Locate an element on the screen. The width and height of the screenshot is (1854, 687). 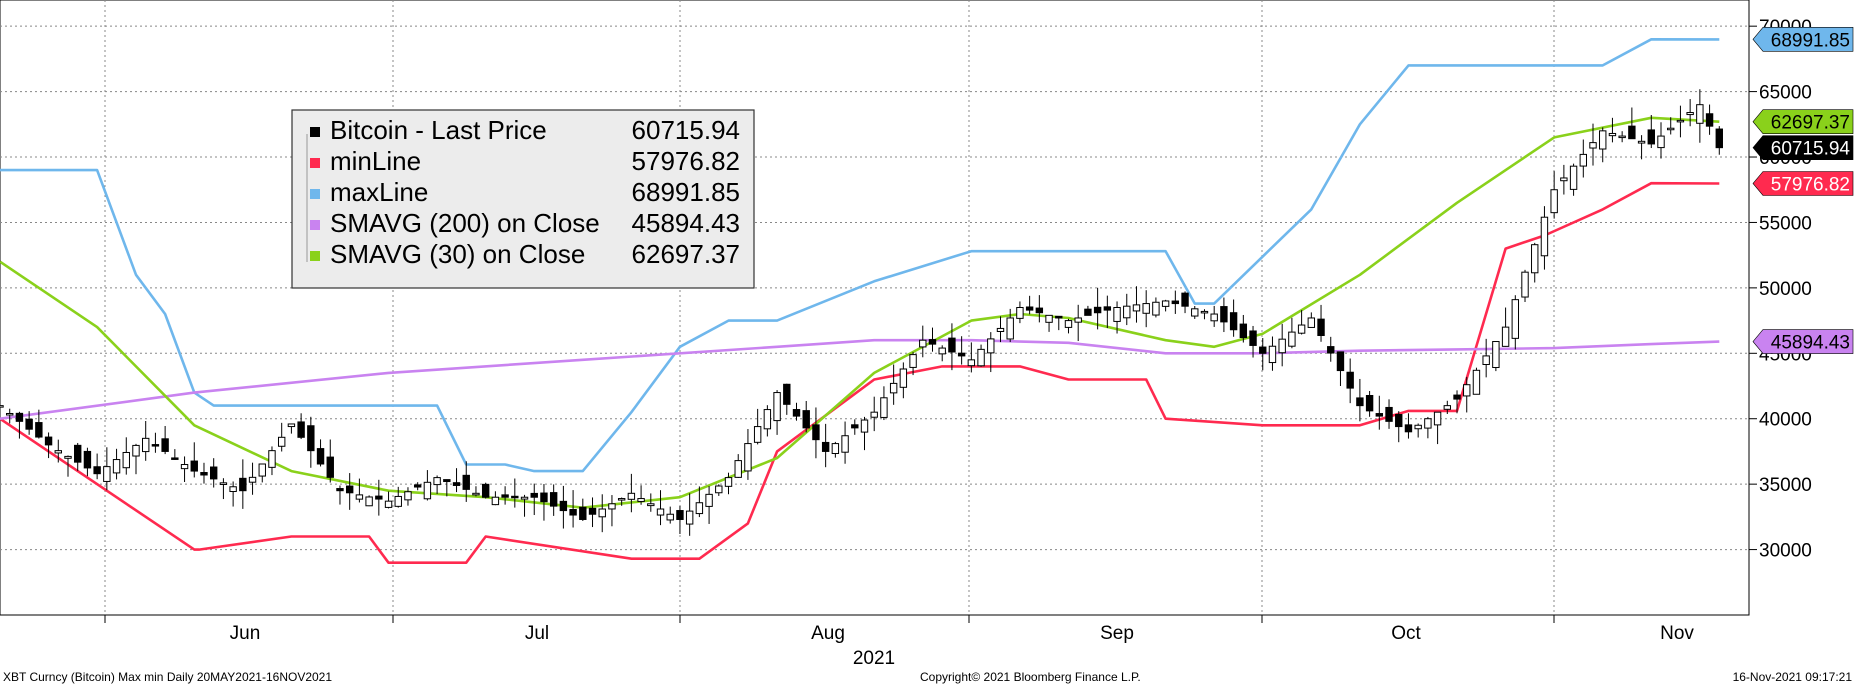
legend-entry-value: 60715.94 is located at coordinates (686, 130).